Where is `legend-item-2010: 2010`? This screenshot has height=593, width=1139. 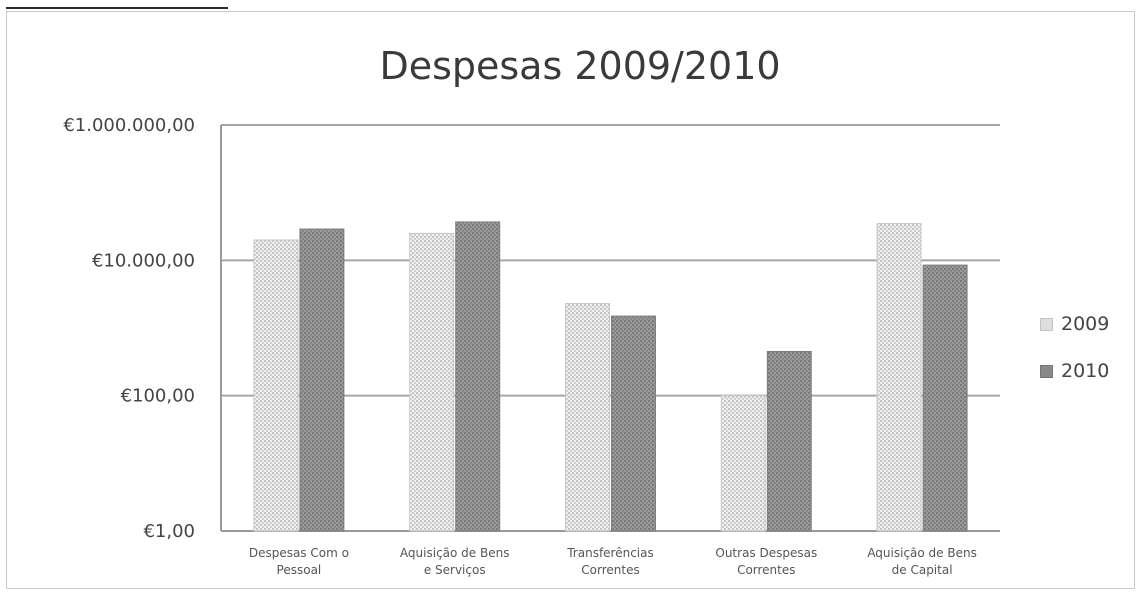
legend-item-2010: 2010 is located at coordinates (1074, 371).